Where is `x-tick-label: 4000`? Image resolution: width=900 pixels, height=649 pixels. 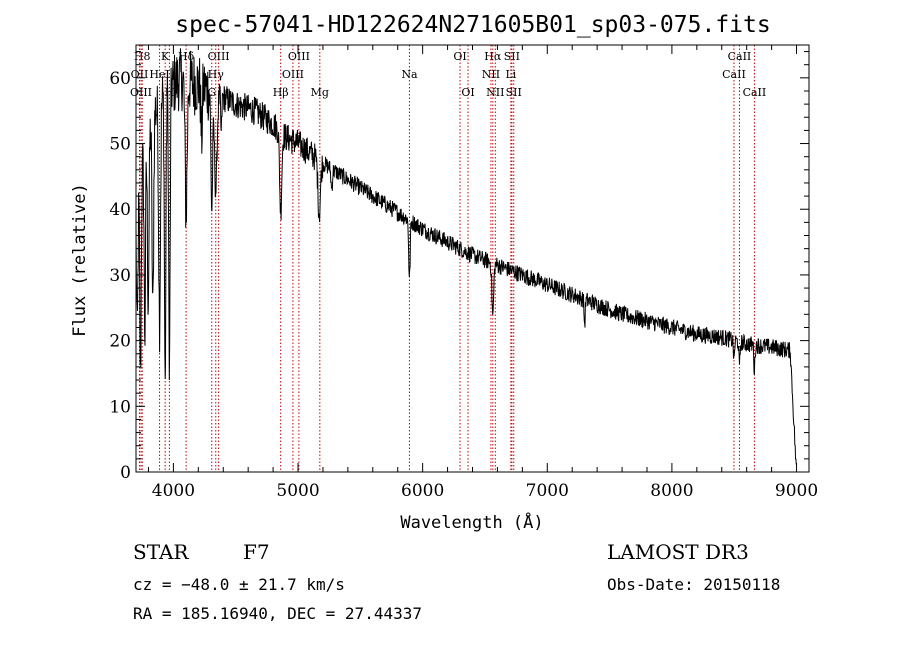 x-tick-label: 4000 is located at coordinates (173, 491).